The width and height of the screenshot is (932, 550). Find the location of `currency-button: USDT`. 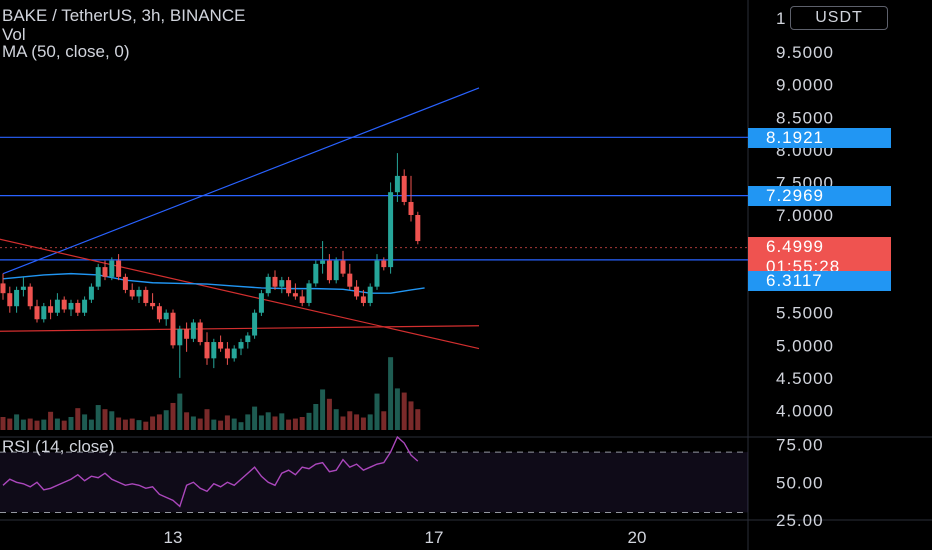

currency-button: USDT is located at coordinates (839, 18).